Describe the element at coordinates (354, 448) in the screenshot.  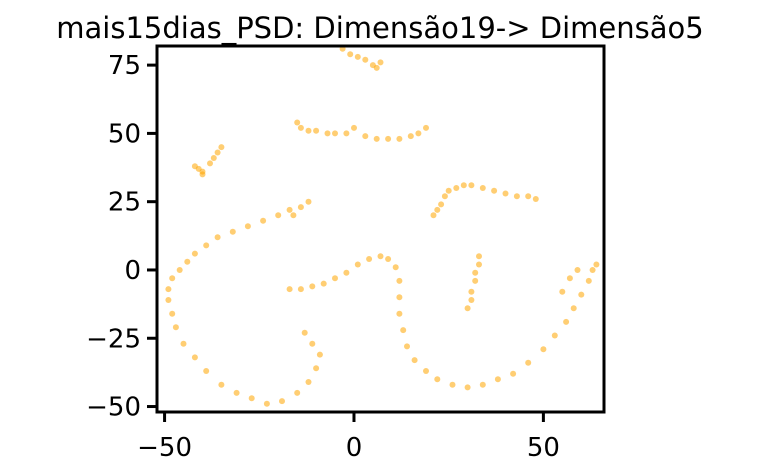
I see `x-tick-label: 0` at that location.